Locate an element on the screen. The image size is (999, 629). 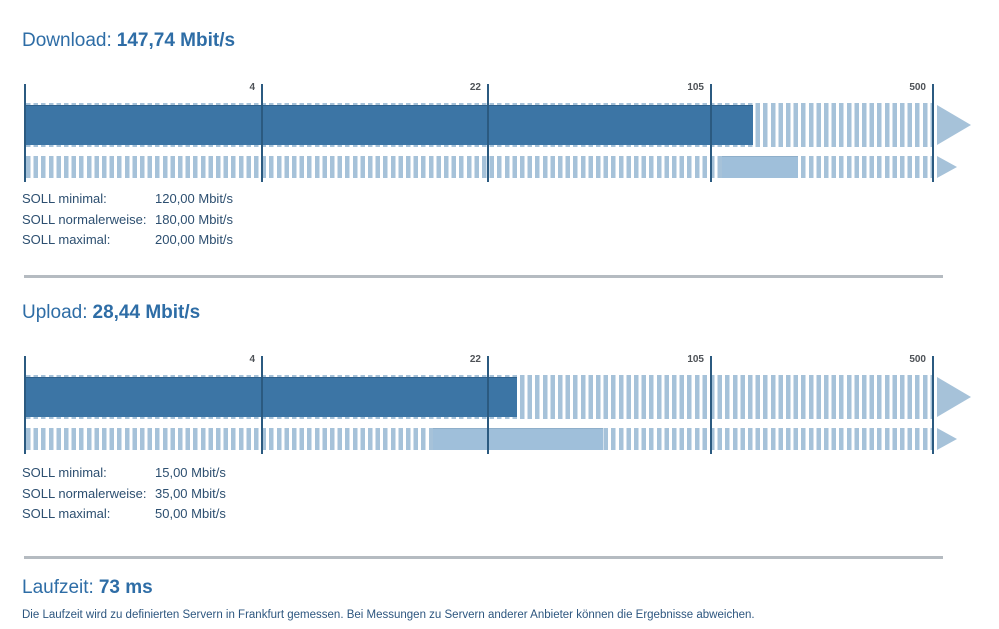
upload-tick-label: 4 is located at coordinates (252, 359).